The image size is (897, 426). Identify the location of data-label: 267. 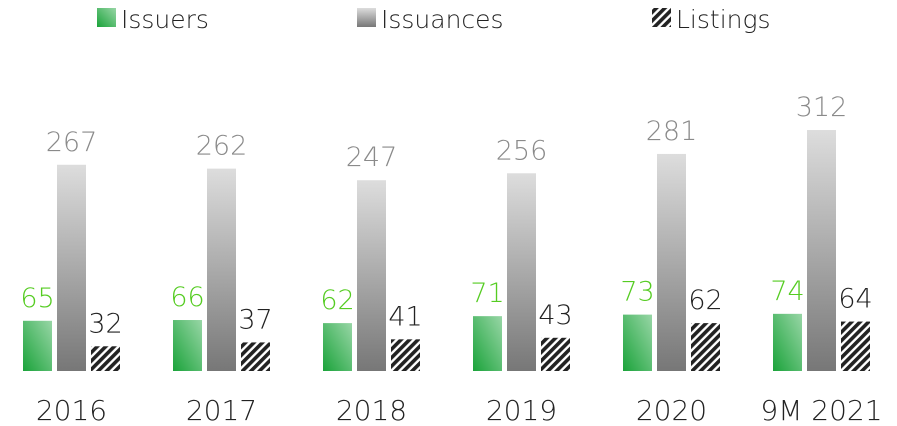
(72, 142).